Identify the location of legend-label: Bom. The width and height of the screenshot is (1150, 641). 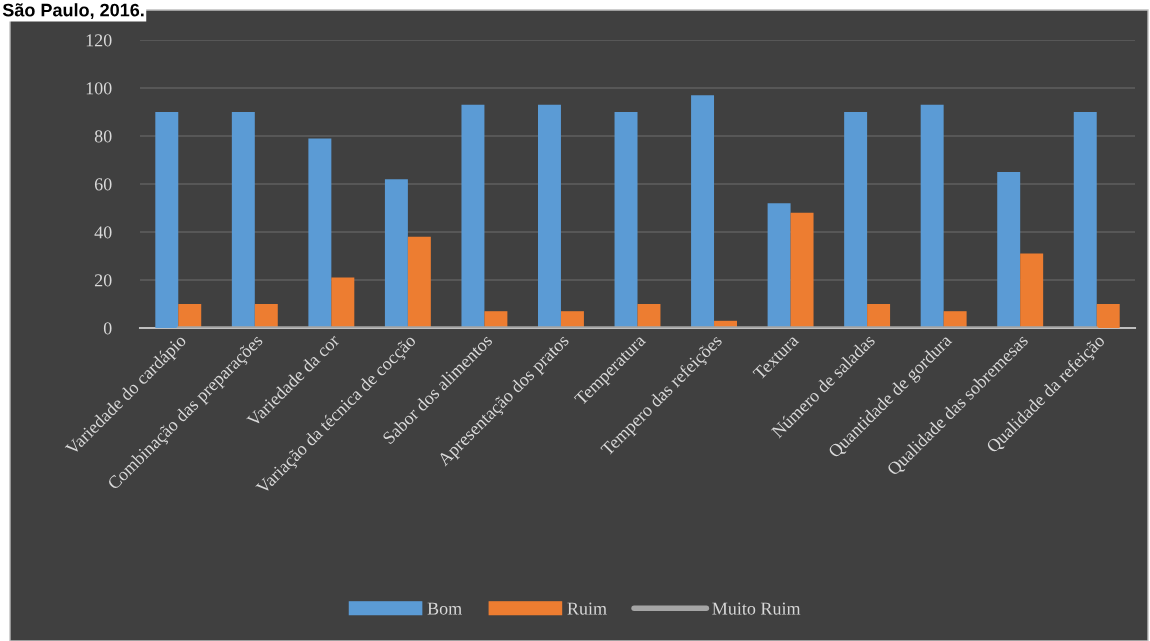
(444, 608).